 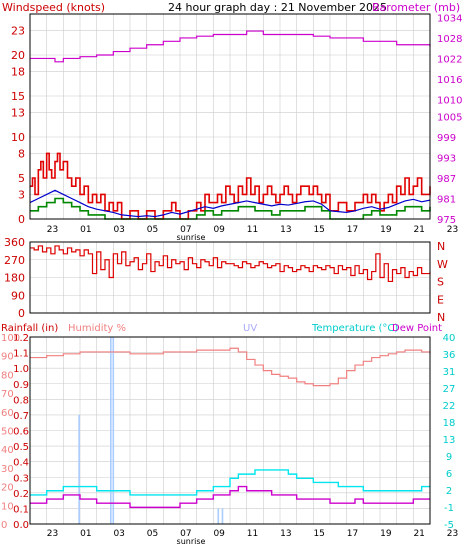 What do you see at coordinates (118, 230) in the screenshot?
I see `wind-x-tick-label: 03` at bounding box center [118, 230].